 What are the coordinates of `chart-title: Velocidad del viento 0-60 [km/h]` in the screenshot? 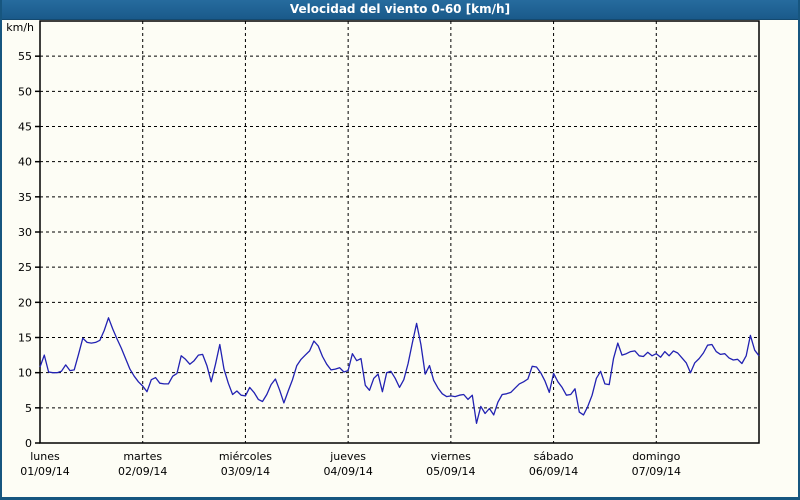 It's located at (400, 9).